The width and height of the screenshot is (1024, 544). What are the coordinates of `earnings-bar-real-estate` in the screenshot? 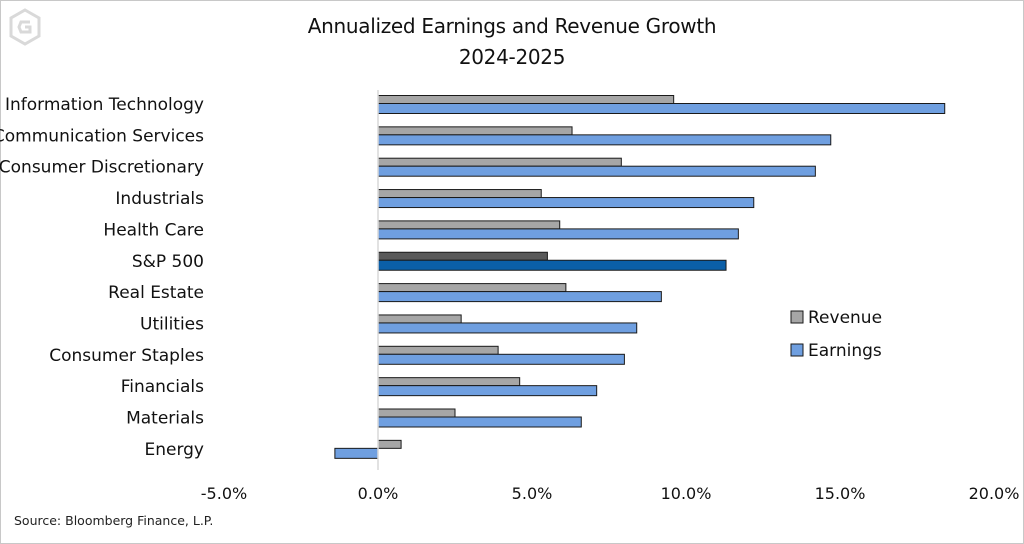 It's located at (519, 297).